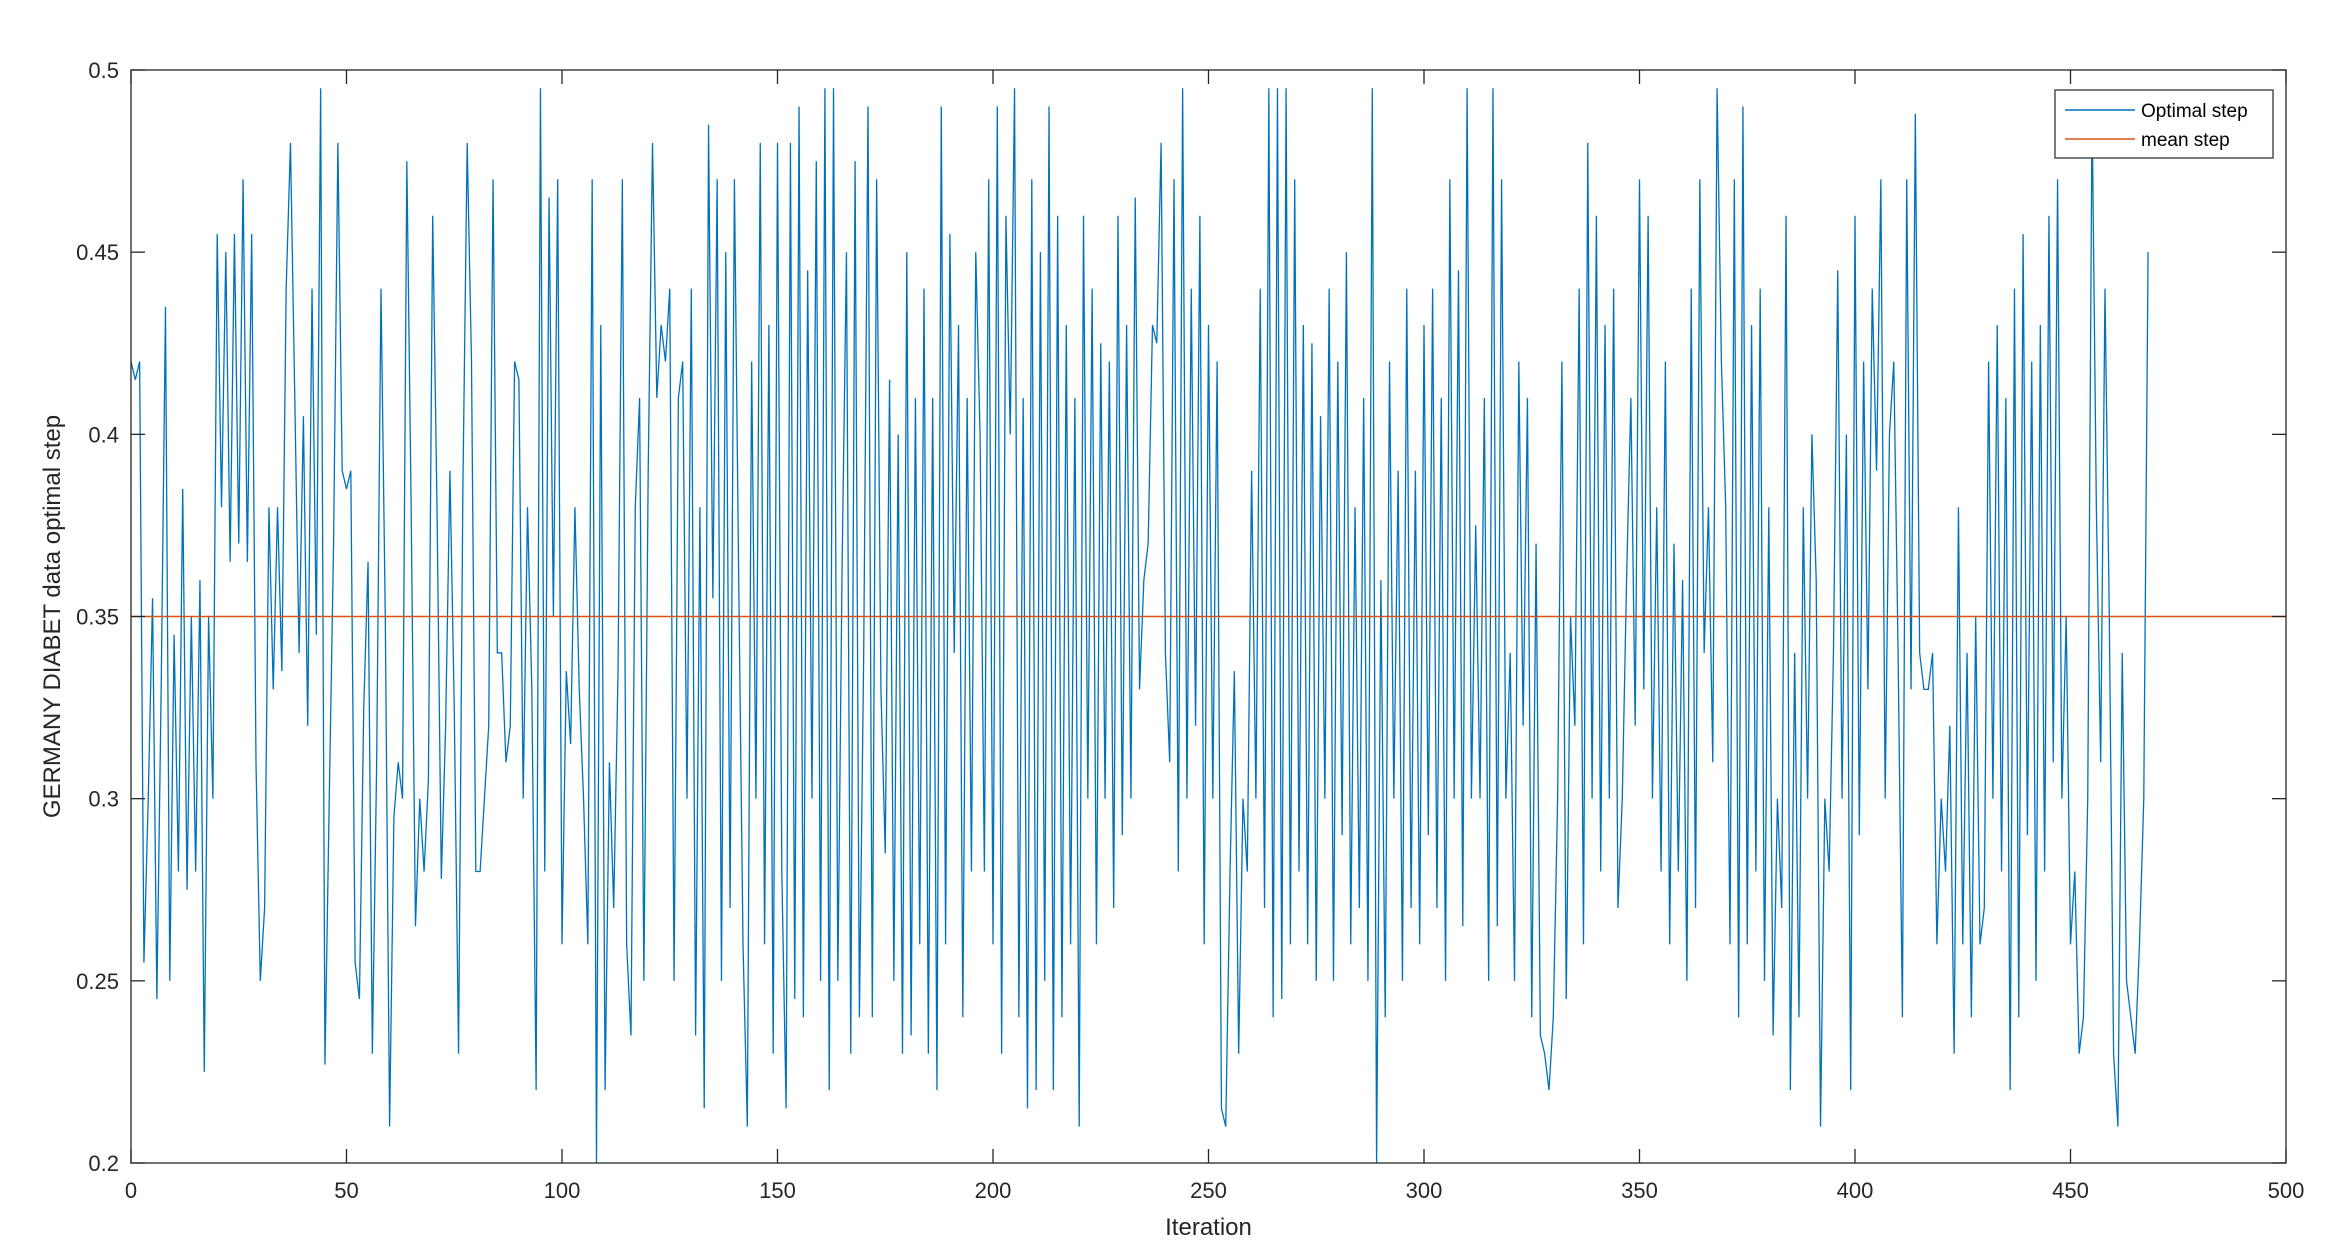 This screenshot has width=2331, height=1257. What do you see at coordinates (2194, 111) in the screenshot?
I see `legend-label-optimal-step: Optimal step` at bounding box center [2194, 111].